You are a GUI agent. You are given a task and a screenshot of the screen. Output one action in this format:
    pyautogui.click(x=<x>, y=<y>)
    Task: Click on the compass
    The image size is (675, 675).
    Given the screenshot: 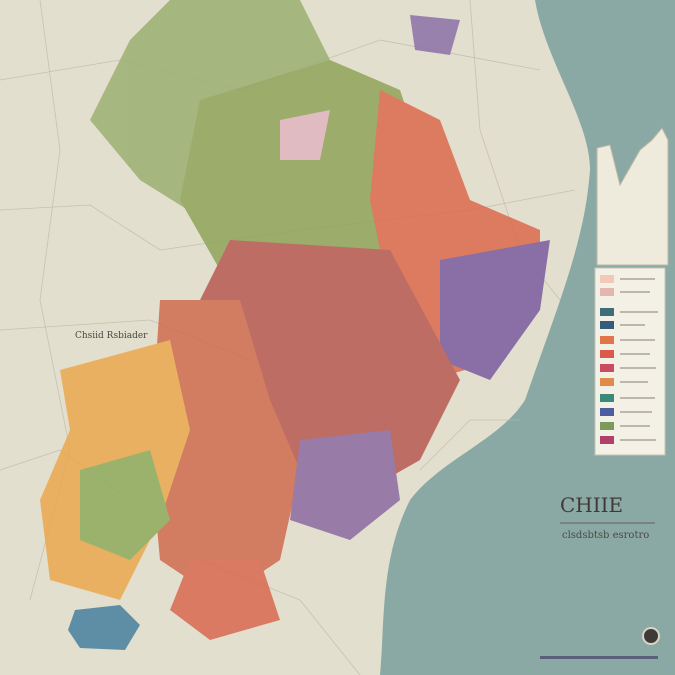 What is the action you would take?
    pyautogui.click(x=651, y=636)
    